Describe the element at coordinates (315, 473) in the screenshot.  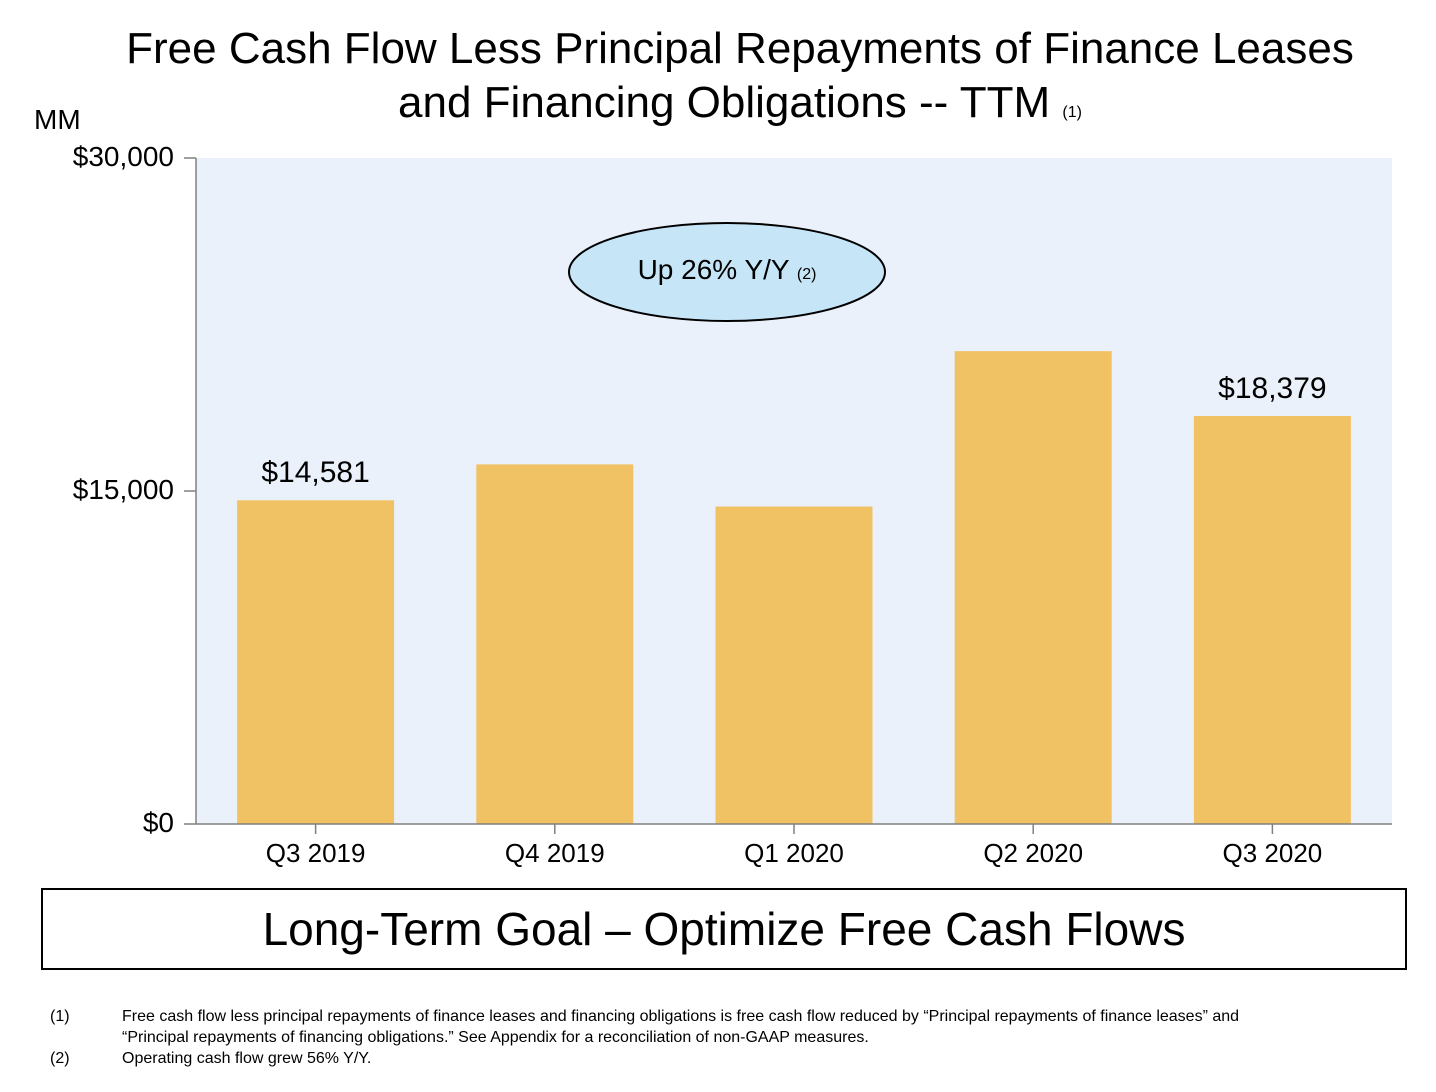
I see `bar-data-label: $14,581` at that location.